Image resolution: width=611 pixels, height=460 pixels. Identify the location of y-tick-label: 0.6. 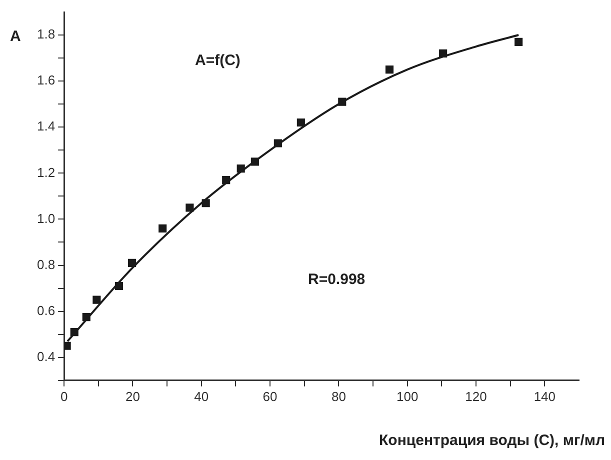
(46, 310).